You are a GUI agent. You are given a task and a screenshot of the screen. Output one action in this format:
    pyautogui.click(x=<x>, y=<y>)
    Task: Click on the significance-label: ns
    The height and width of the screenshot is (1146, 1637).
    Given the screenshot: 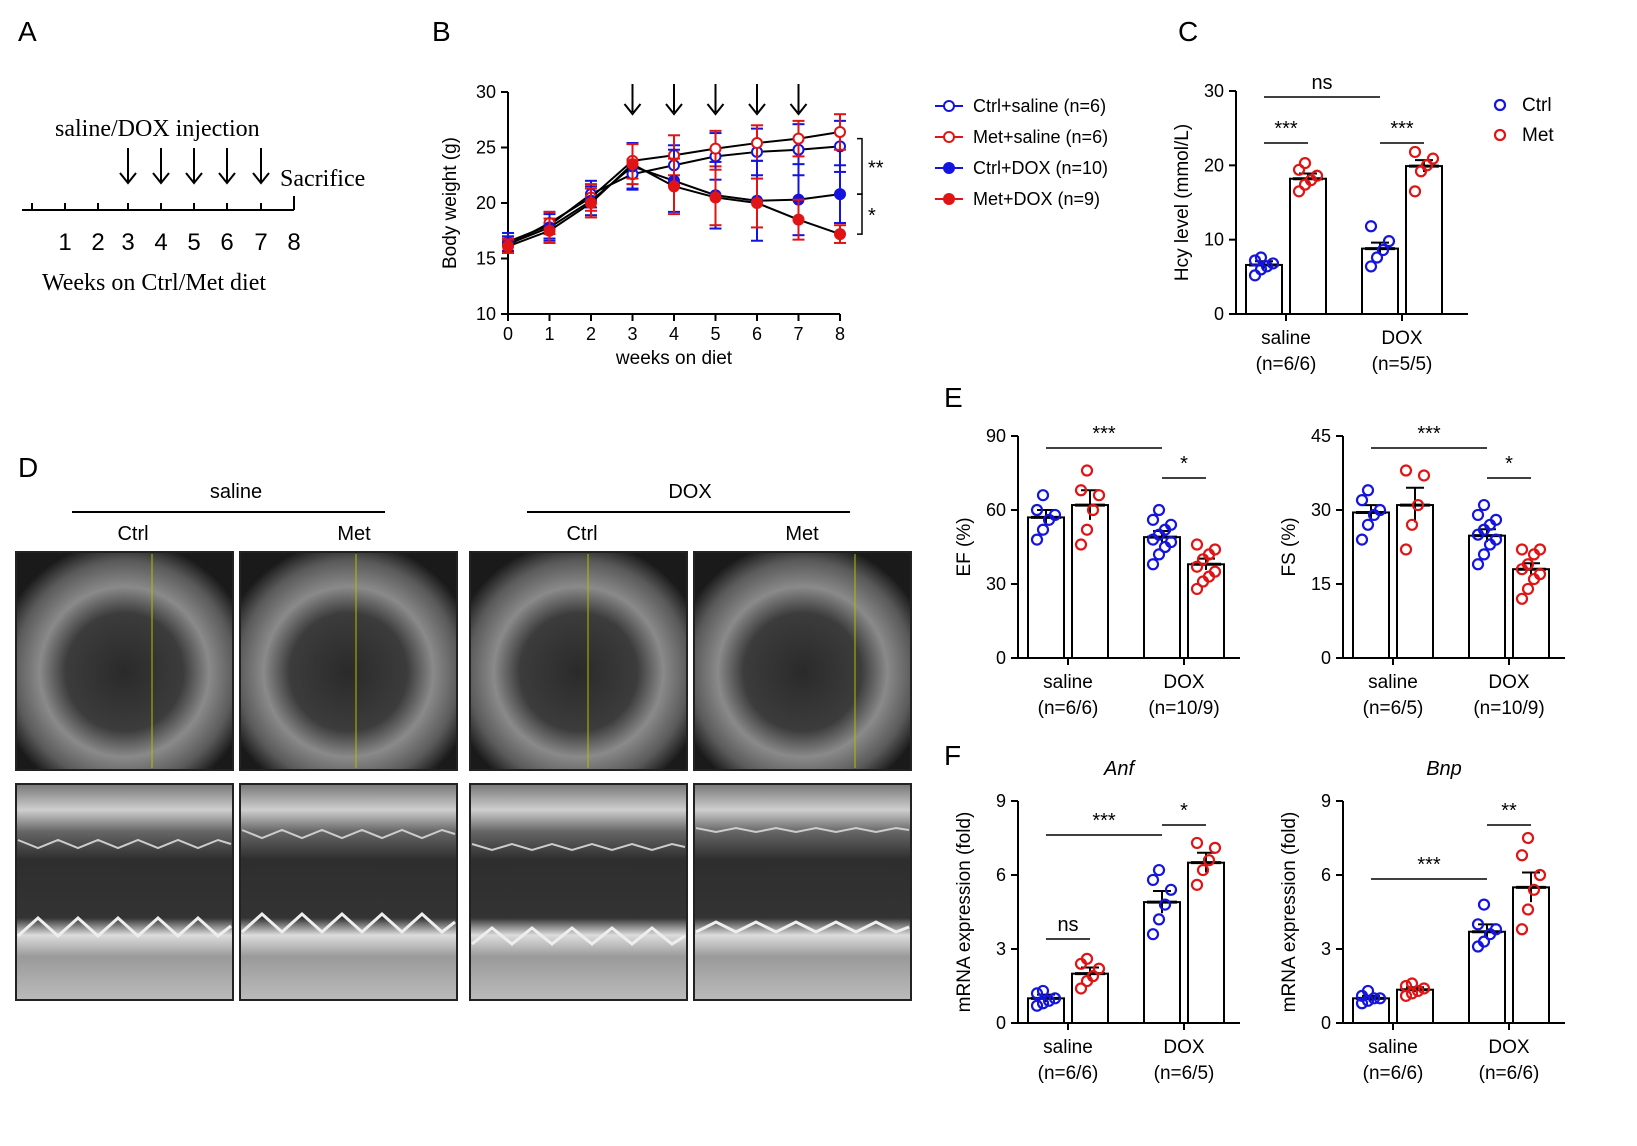 What is the action you would take?
    pyautogui.click(x=1067, y=925)
    